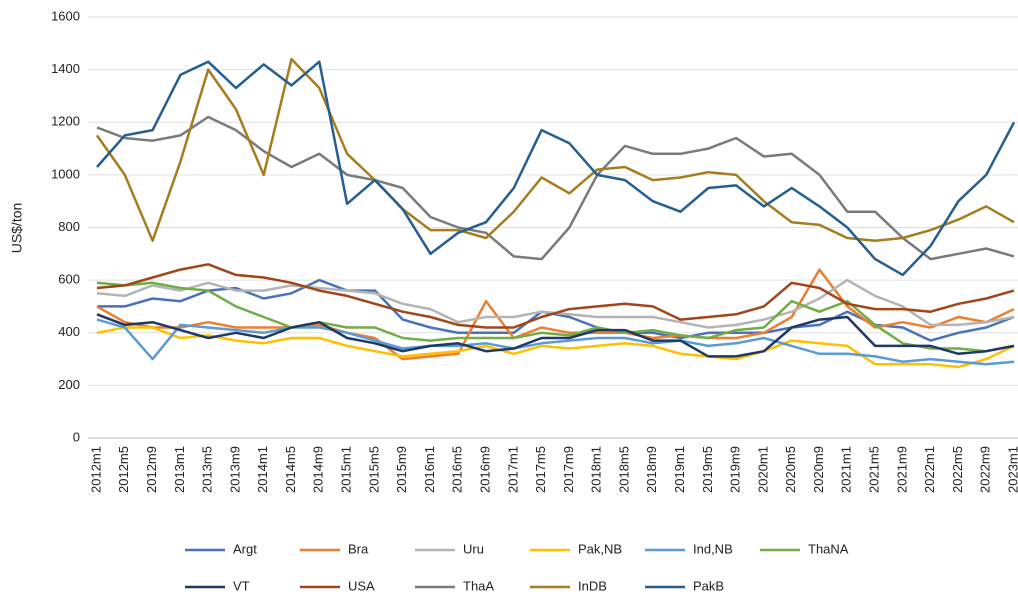 The image size is (1018, 600). What do you see at coordinates (457, 469) in the screenshot?
I see `x-tick-label: 2016m5` at bounding box center [457, 469].